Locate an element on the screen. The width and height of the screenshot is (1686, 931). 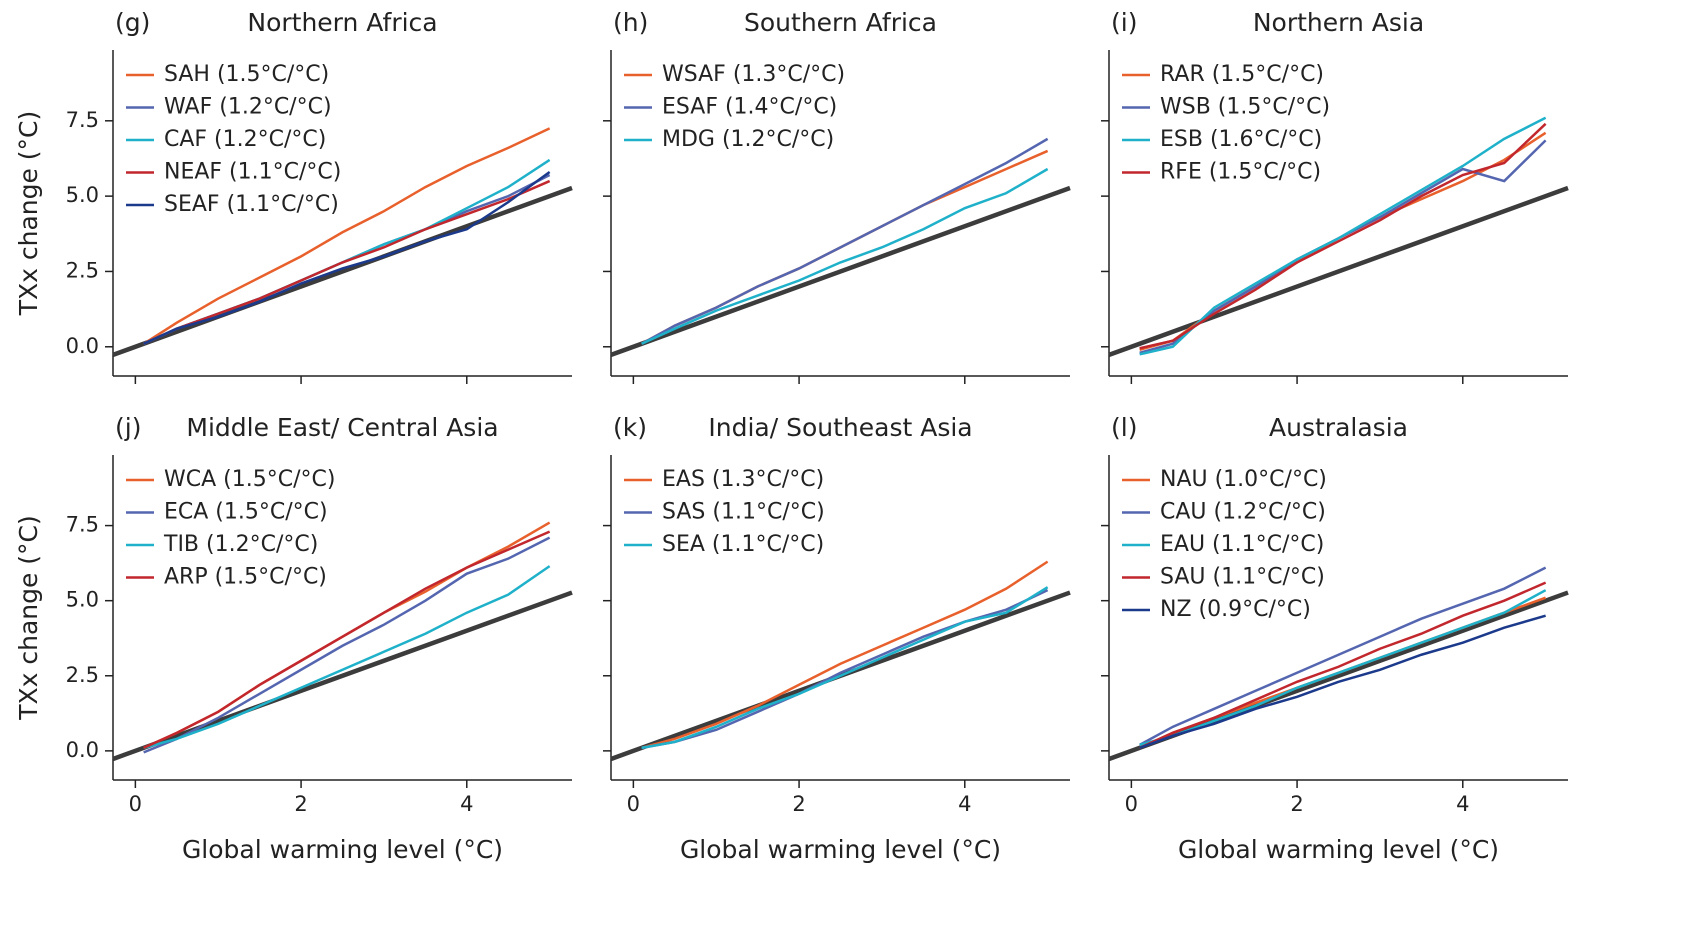
panel-title: Northern Asia is located at coordinates (1338, 22).